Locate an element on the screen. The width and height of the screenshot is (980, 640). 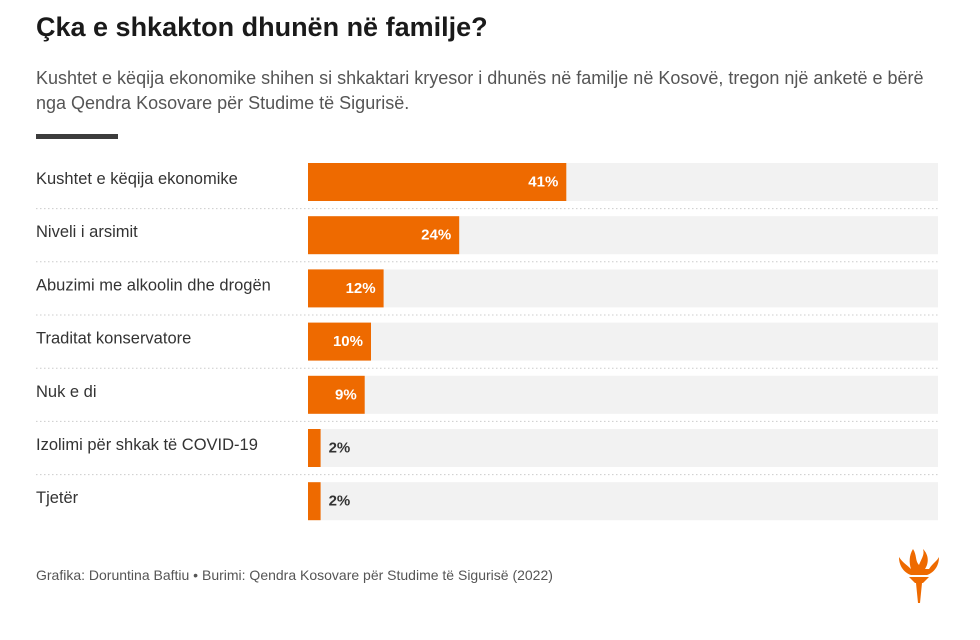
value-label: 24% is located at coordinates (436, 235).